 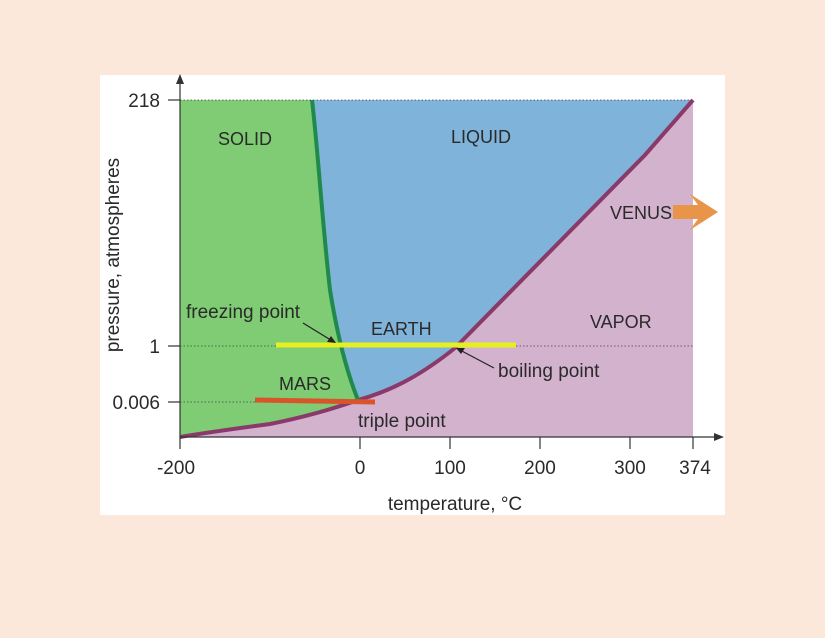 I want to click on mars-line, so click(x=315, y=401).